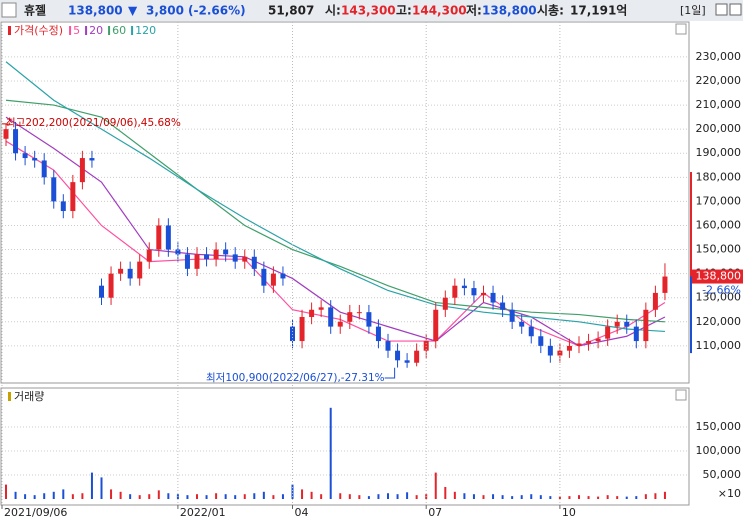 The image size is (743, 519). What do you see at coordinates (439, 11) in the screenshot?
I see `high: 144,300` at bounding box center [439, 11].